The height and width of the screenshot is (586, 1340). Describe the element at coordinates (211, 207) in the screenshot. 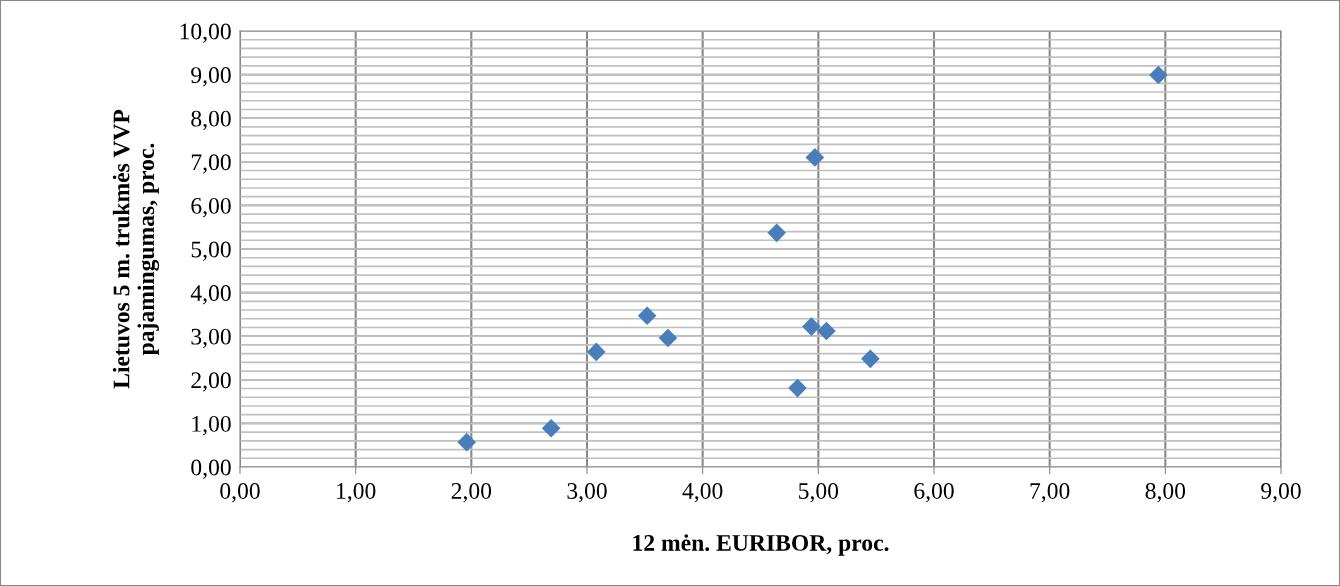

I see `y-tick-label: 6,00` at that location.